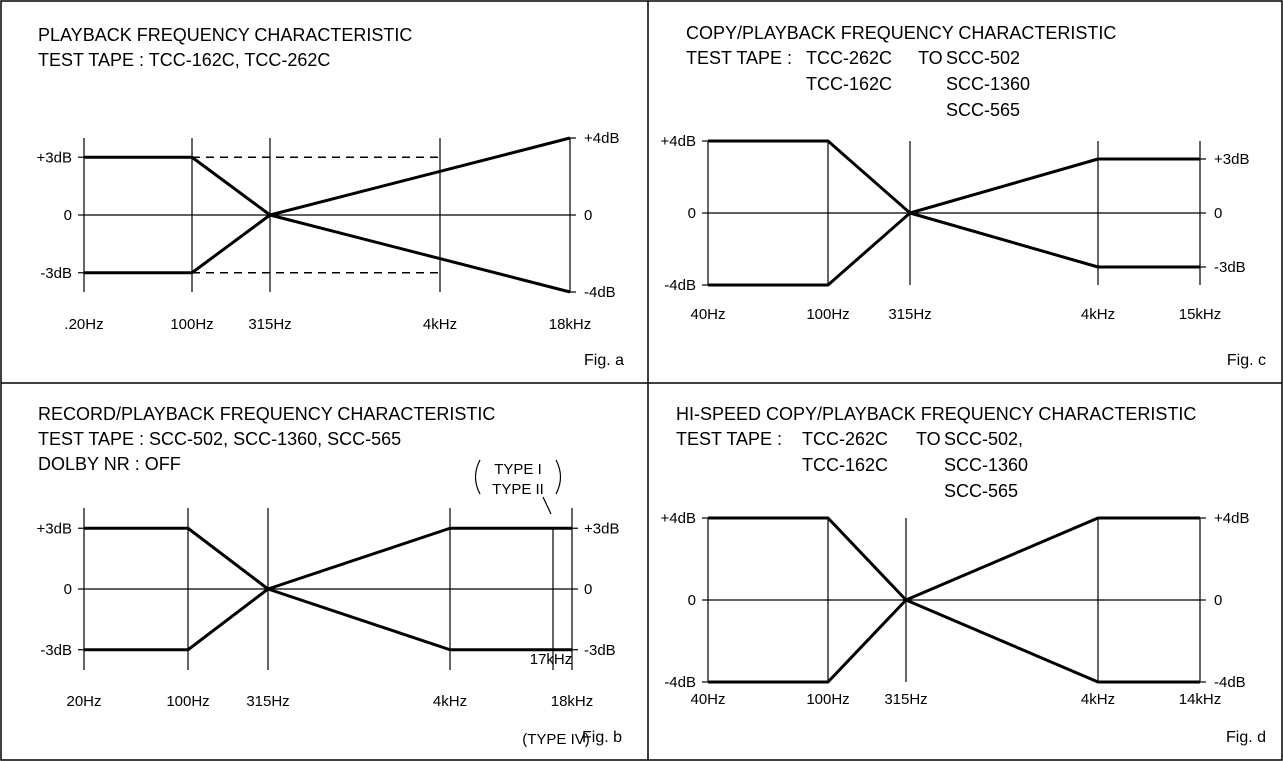 This screenshot has width=1283, height=761. I want to click on panel-b-y-right-tick-label-1: 0, so click(588, 589).